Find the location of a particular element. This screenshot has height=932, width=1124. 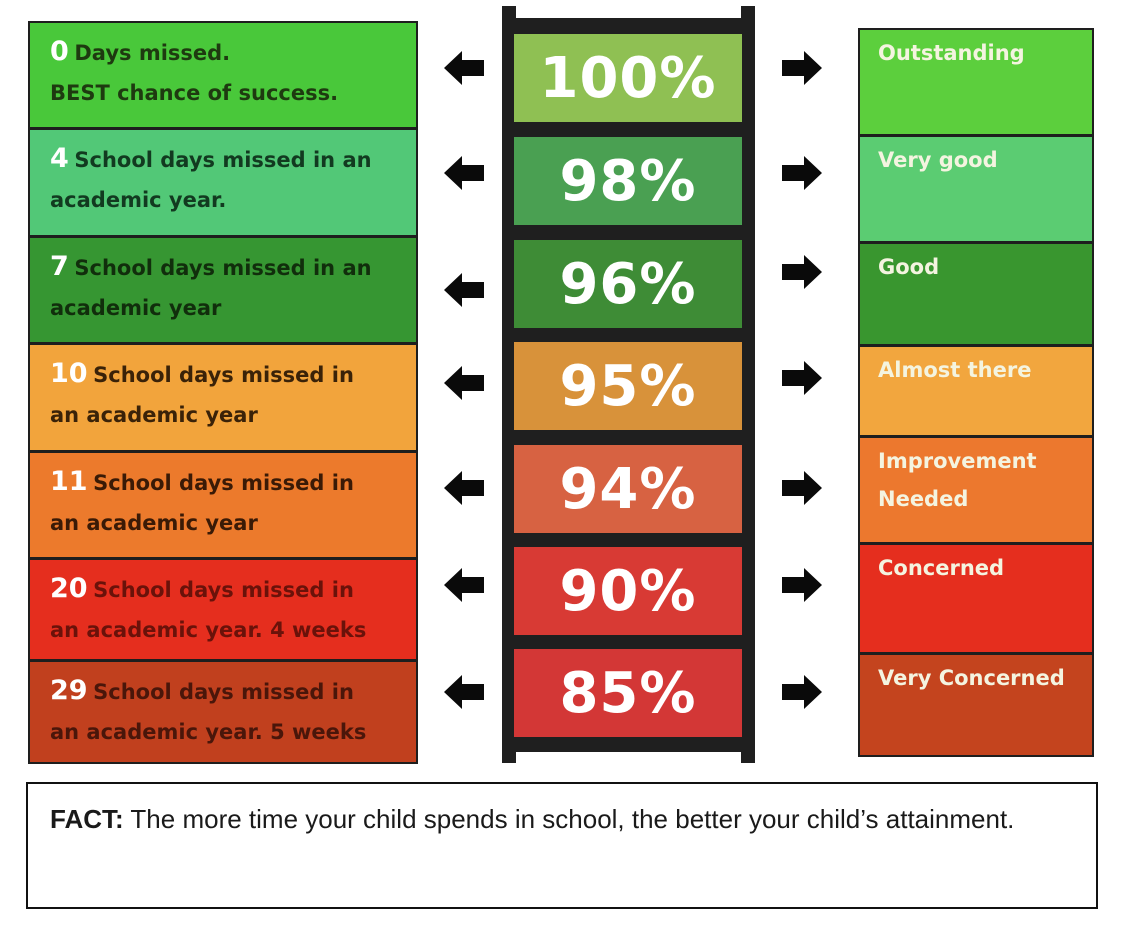

rating-box: Very Concerned is located at coordinates (976, 705).